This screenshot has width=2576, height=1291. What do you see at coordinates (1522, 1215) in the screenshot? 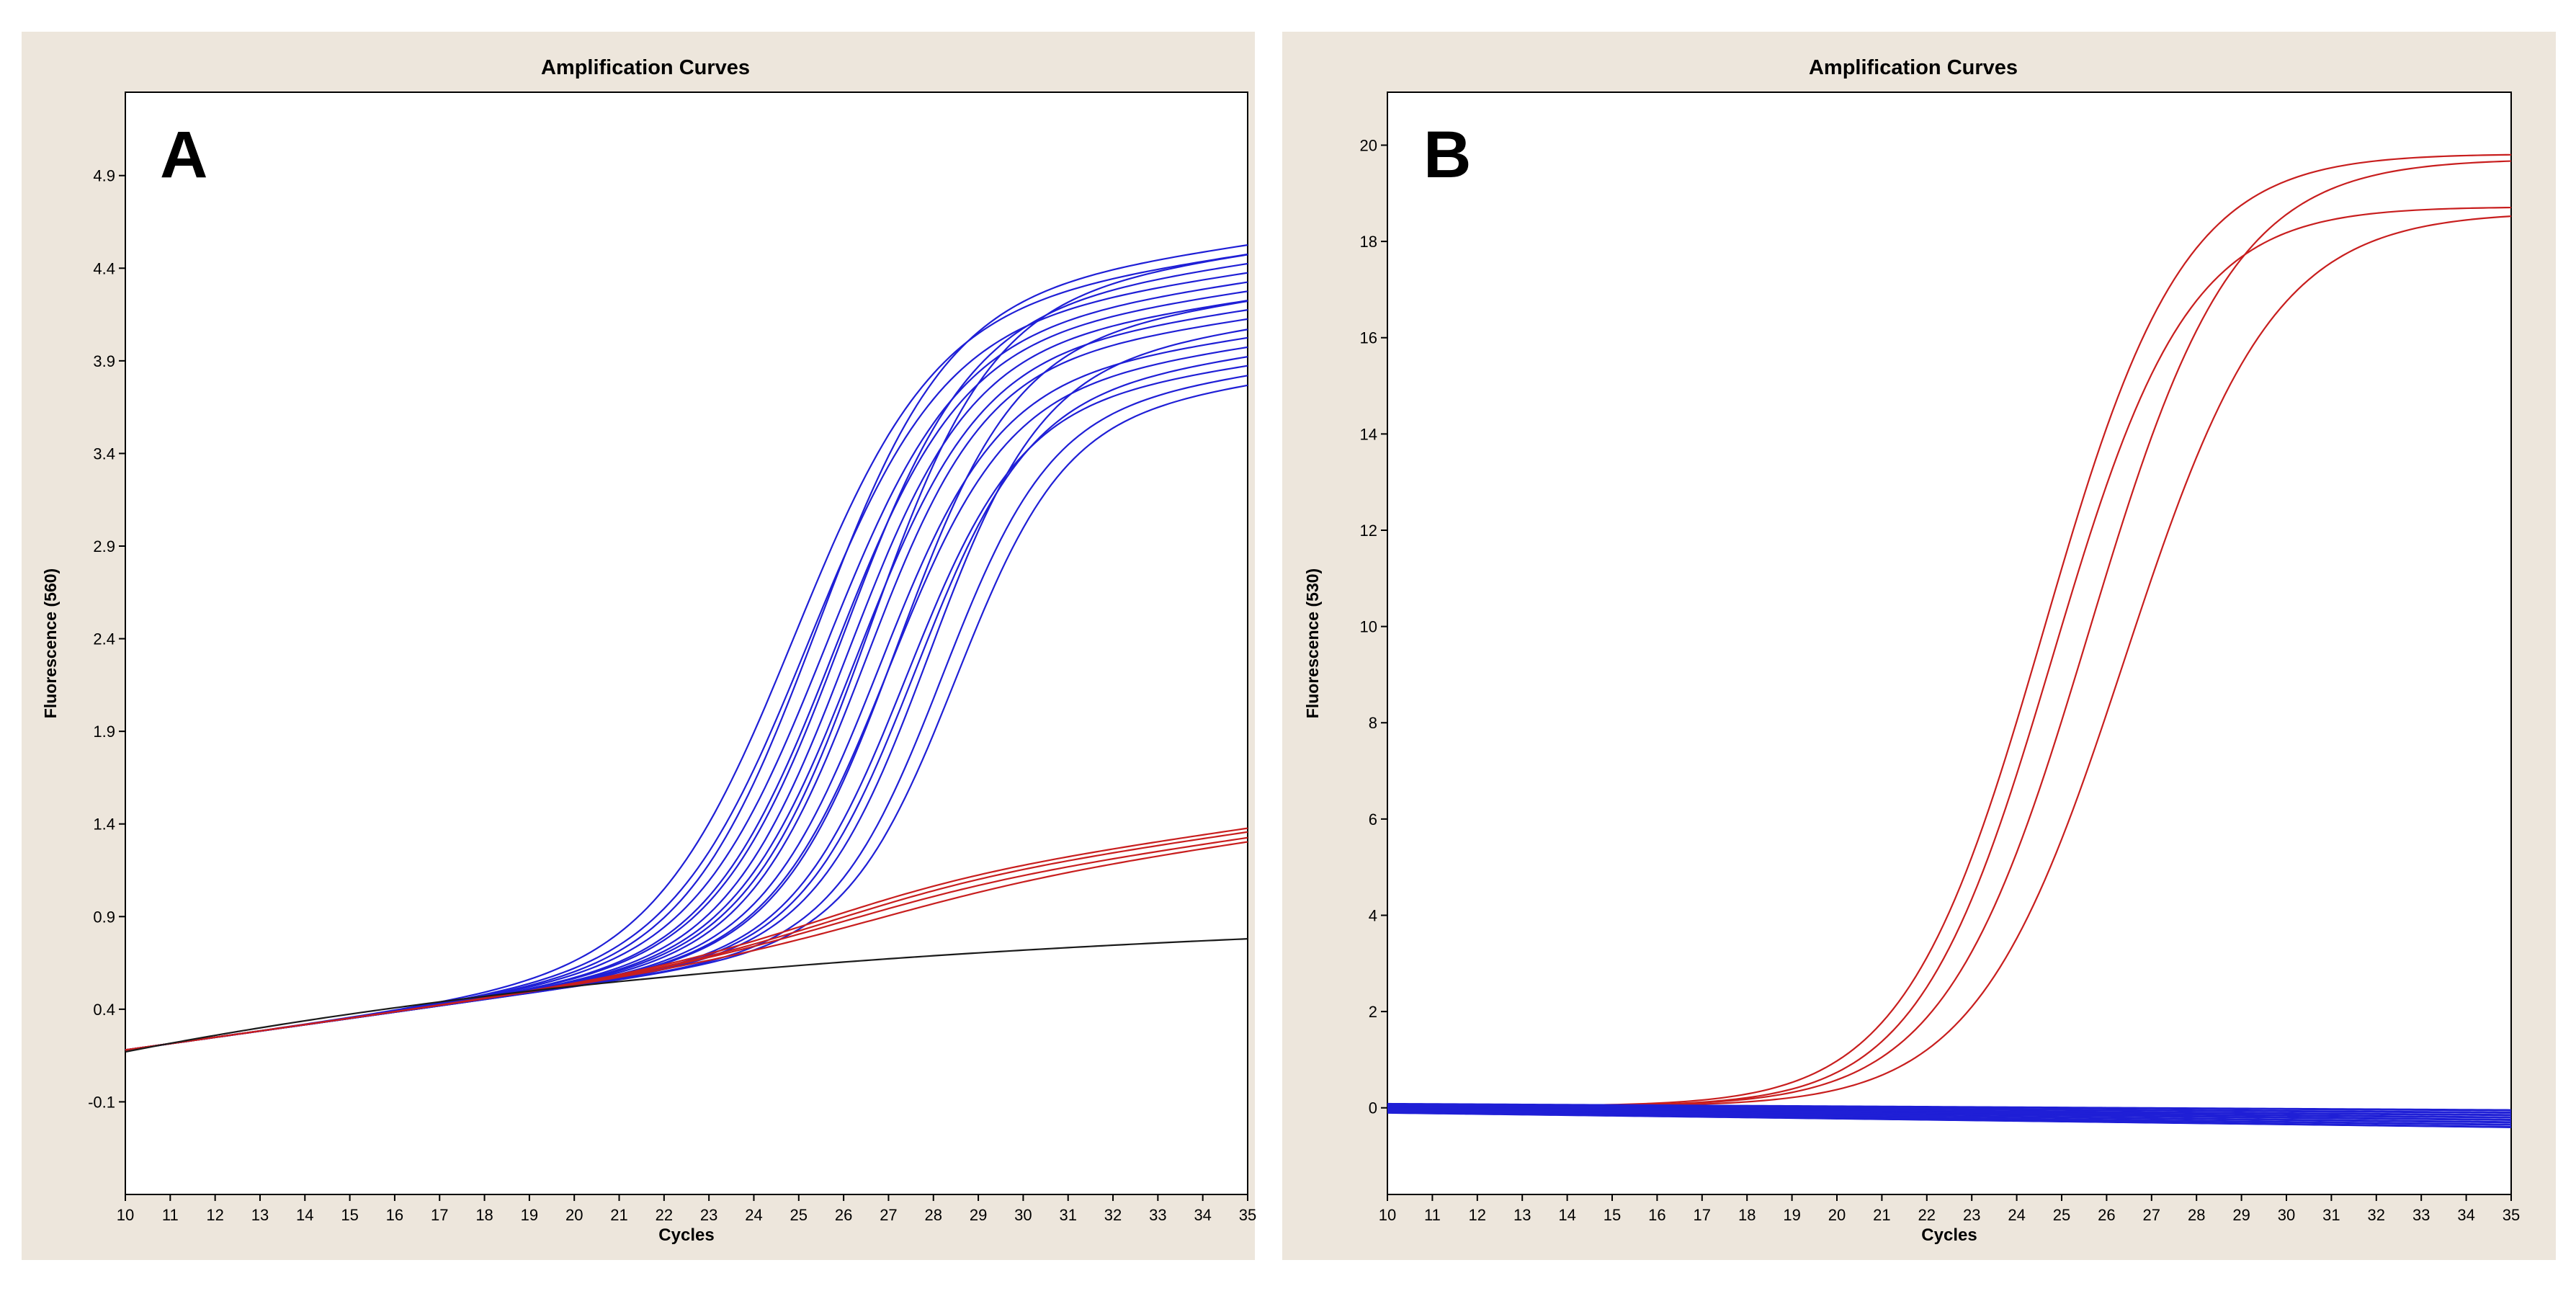
I see `panel-b-x-tick-label: 13` at bounding box center [1522, 1215].